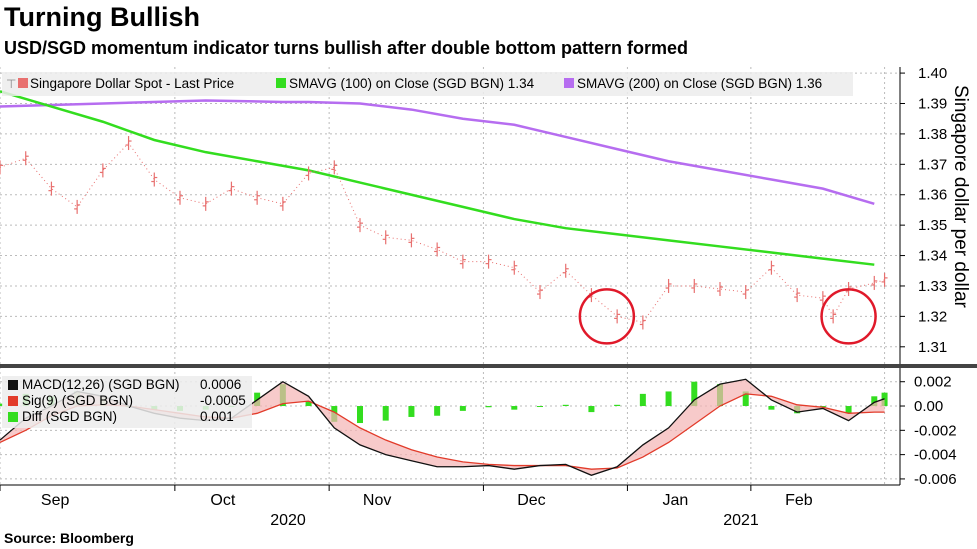 The width and height of the screenshot is (977, 549). I want to click on macd-tick-label: -0.006, so click(935, 479).